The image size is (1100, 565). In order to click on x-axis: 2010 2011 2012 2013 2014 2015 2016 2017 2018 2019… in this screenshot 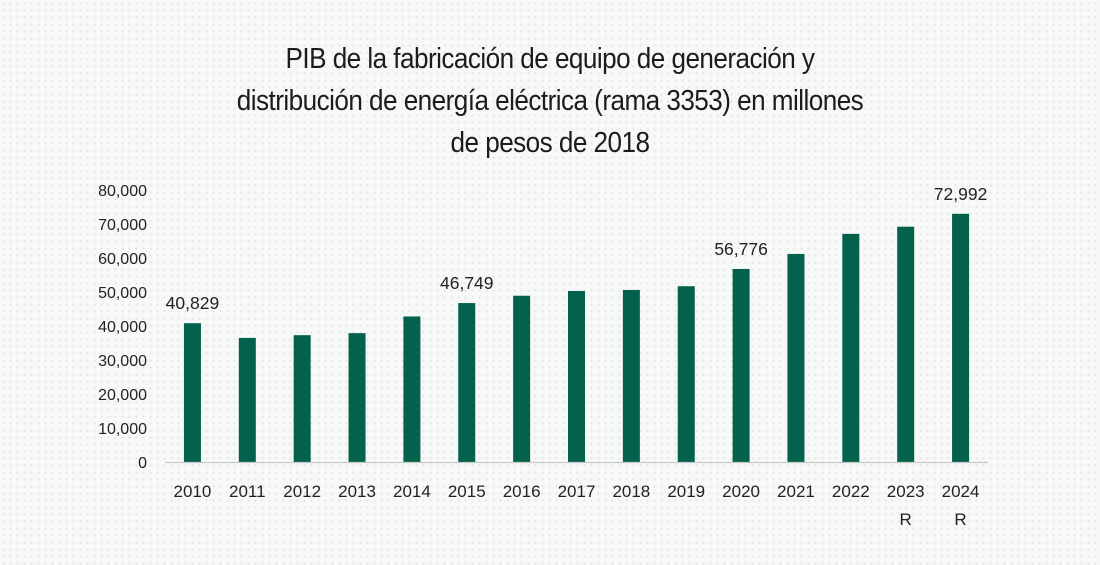, I will do `click(577, 505)`.